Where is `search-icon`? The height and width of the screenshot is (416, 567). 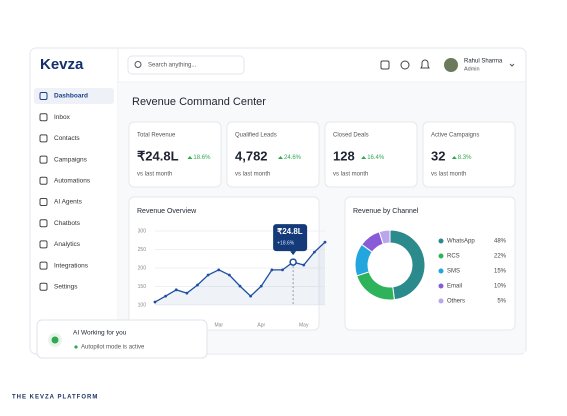 search-icon is located at coordinates (138, 64).